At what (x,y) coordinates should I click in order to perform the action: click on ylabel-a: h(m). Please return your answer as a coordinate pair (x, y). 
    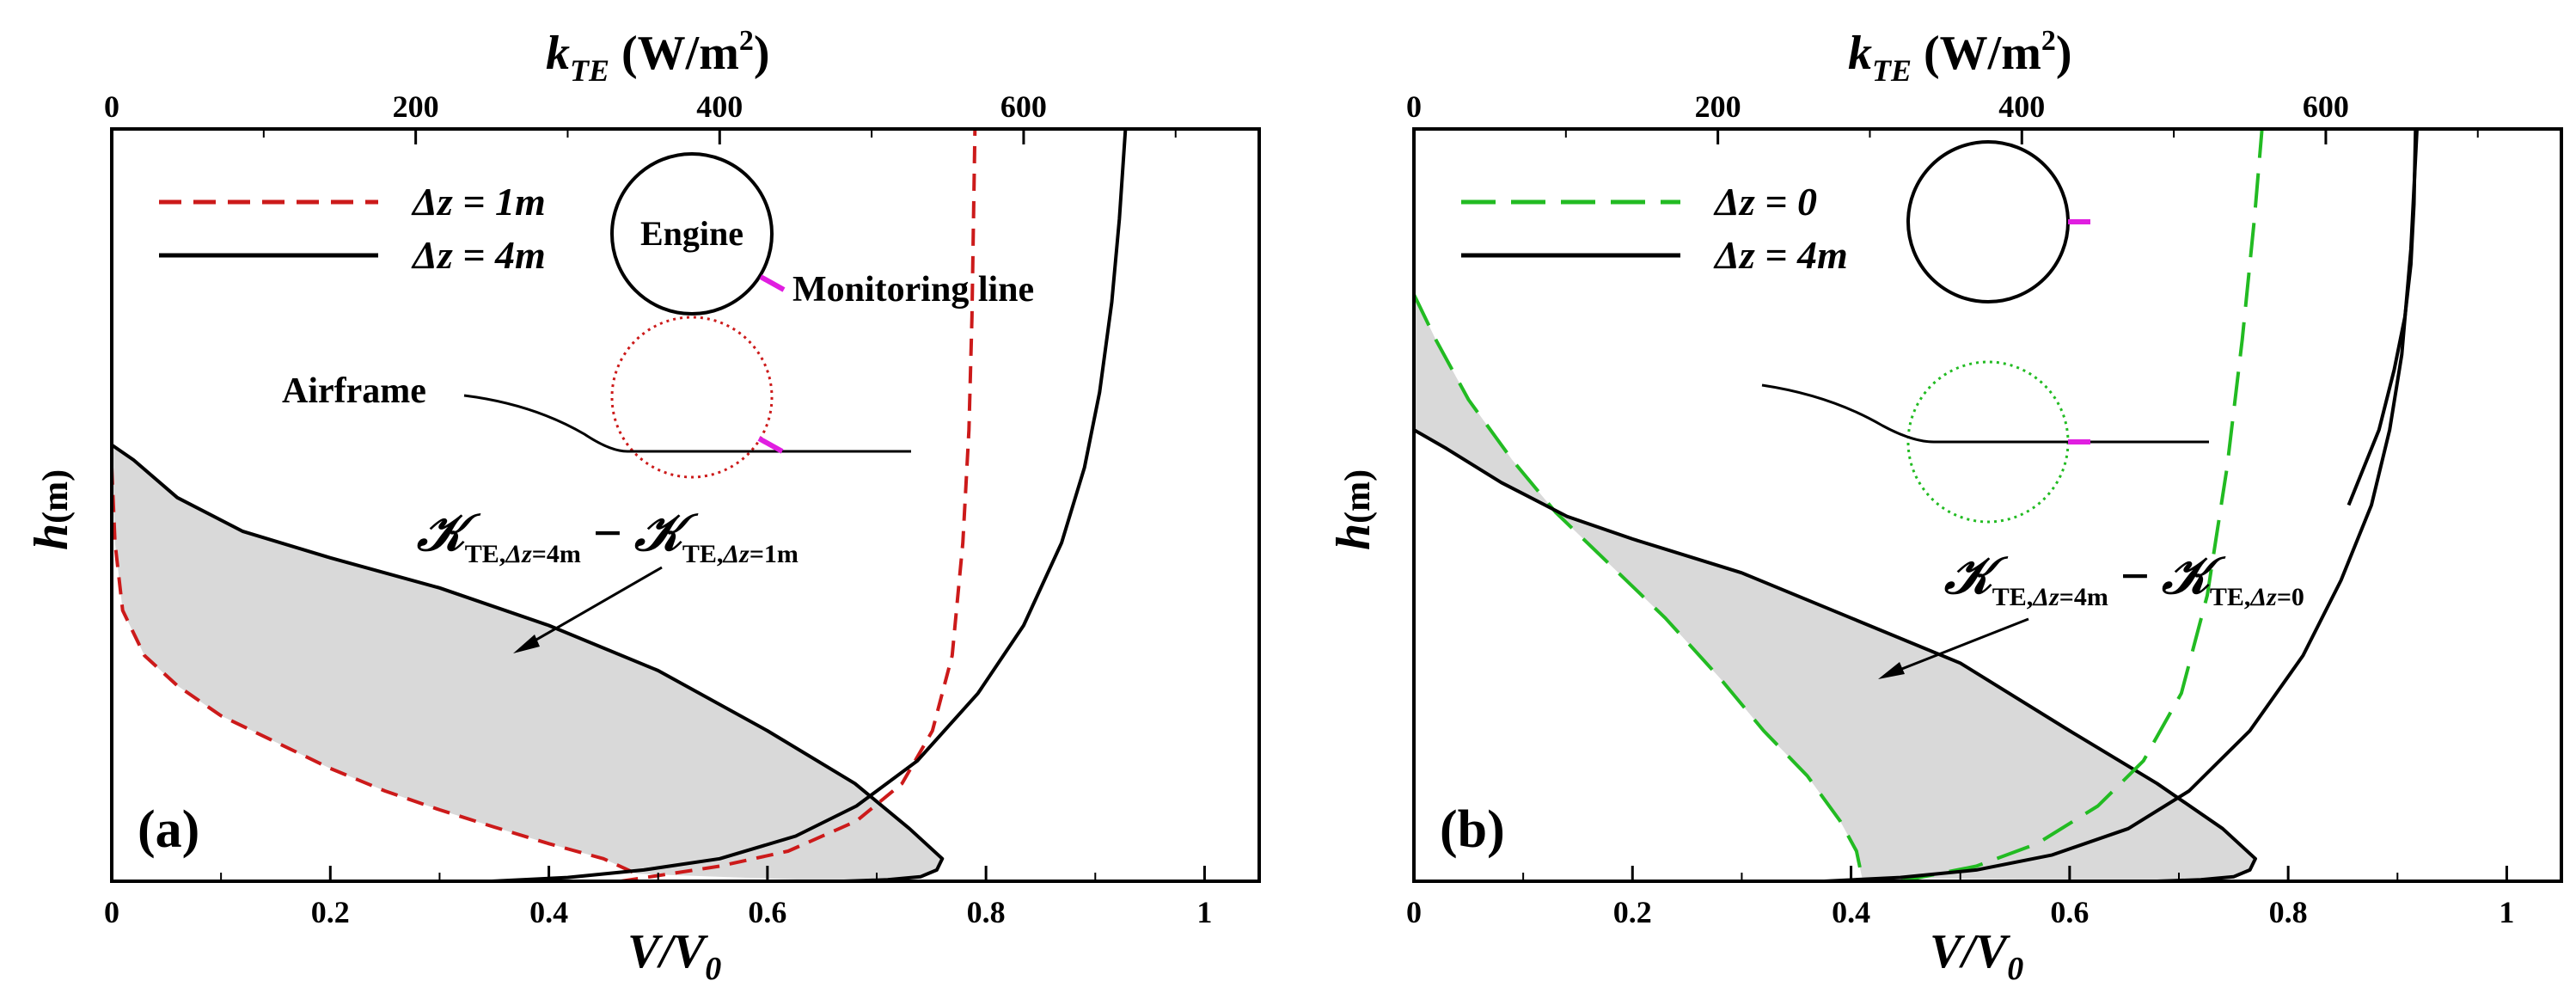
    Looking at the image, I should click on (51, 509).